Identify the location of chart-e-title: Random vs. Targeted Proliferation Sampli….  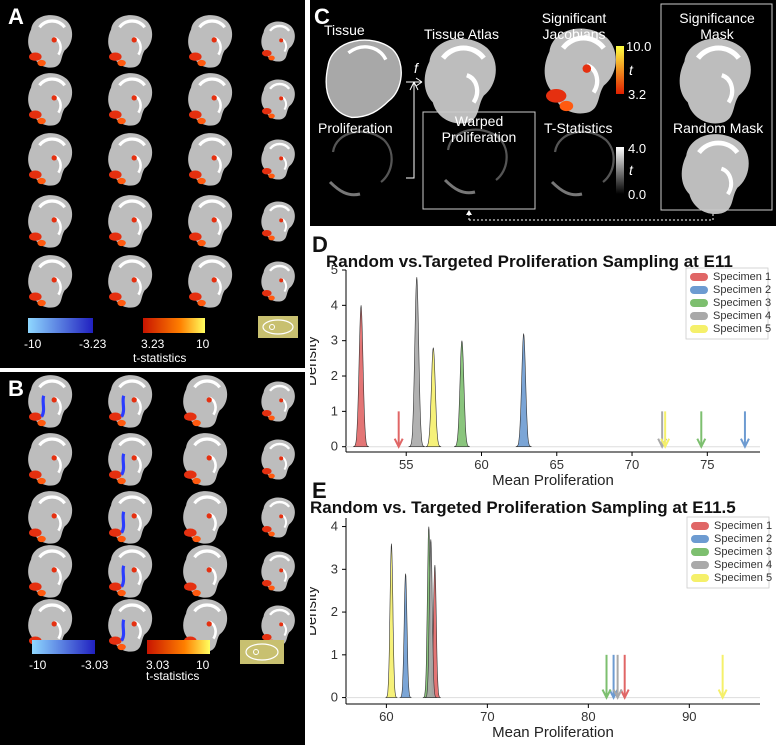
(523, 507).